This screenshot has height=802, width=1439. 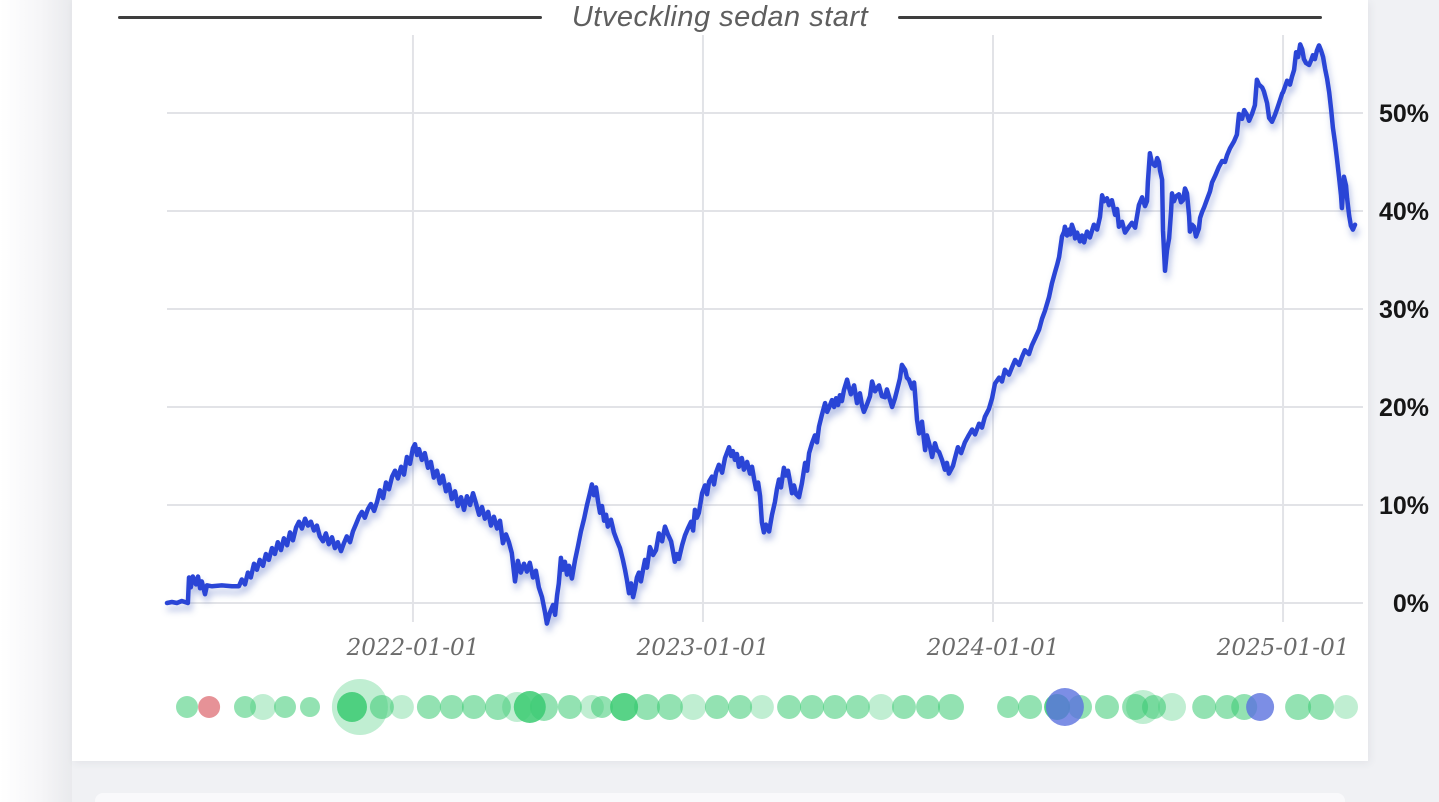 I want to click on x-axis-label-2024-01-01: 2024-01-01, so click(x=993, y=648).